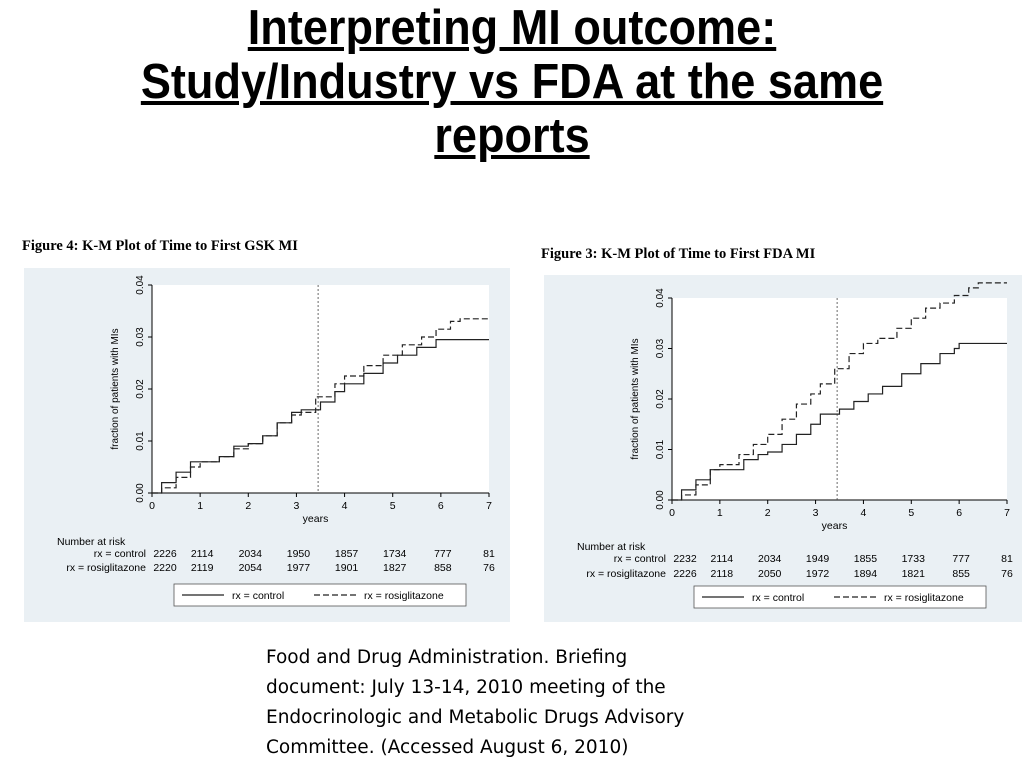 The image size is (1024, 768). I want to click on series-line-control, so click(320, 416).